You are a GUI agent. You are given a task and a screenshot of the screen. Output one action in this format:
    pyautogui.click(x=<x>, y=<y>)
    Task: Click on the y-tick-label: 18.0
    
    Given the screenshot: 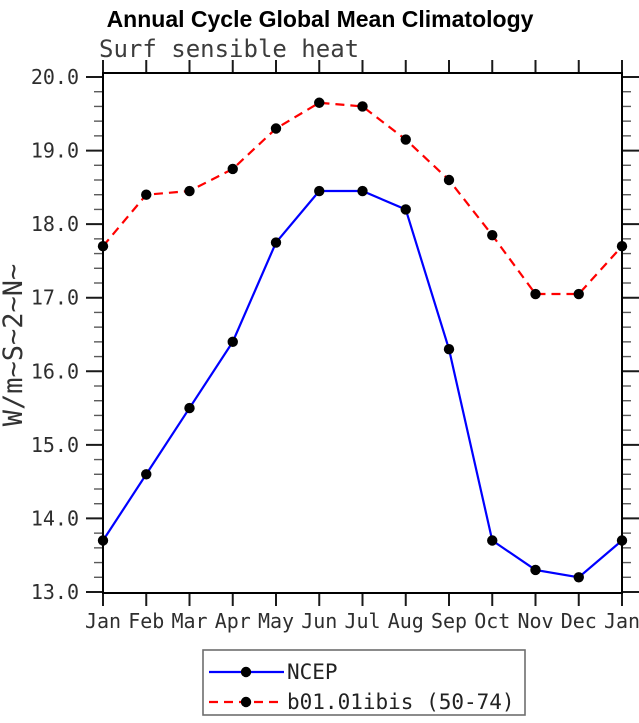 What is the action you would take?
    pyautogui.click(x=55, y=224)
    